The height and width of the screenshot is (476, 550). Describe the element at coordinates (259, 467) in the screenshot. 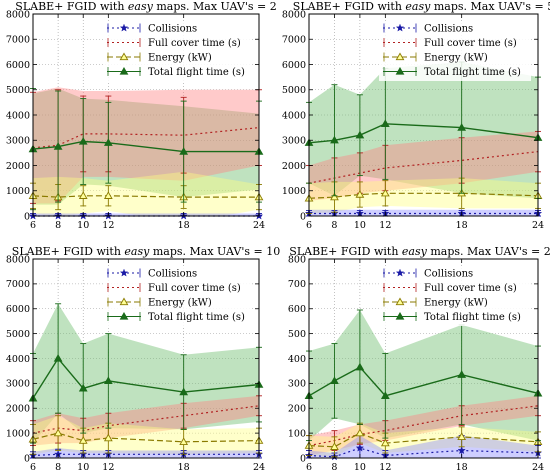

I see `x-tick-label: 24` at that location.